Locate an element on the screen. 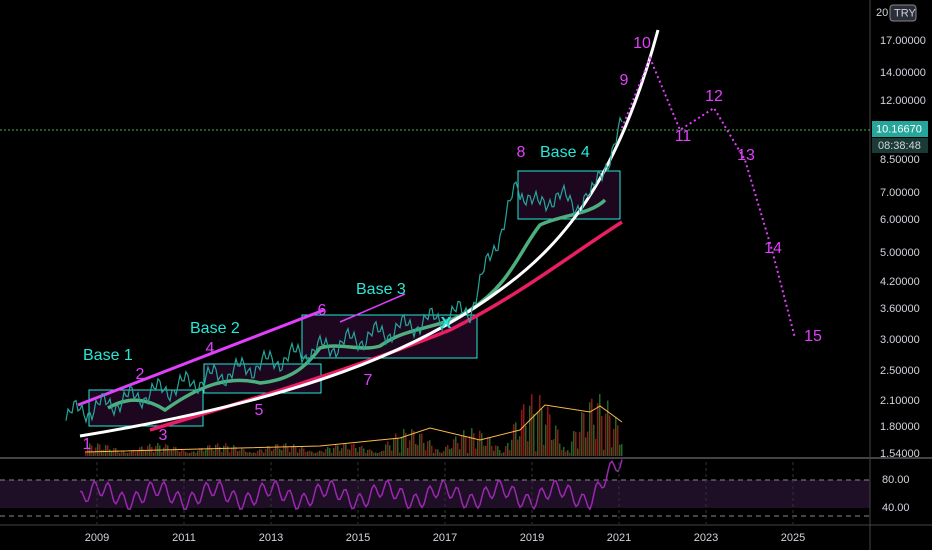 The image size is (932, 550). currency: TRY is located at coordinates (905, 13).